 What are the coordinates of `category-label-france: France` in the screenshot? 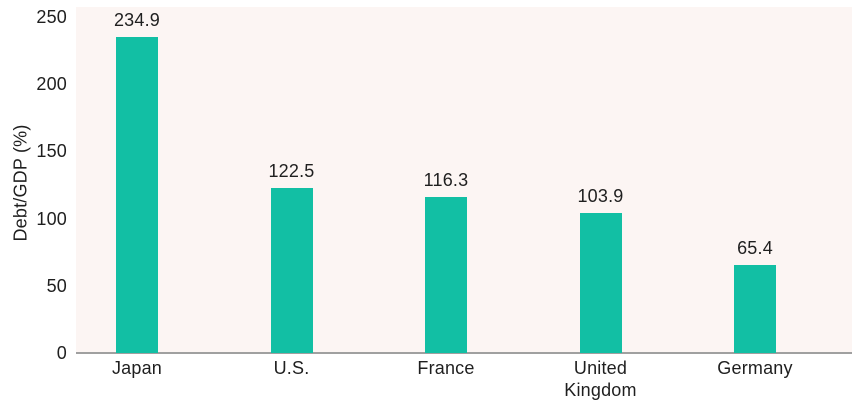 It's located at (446, 368).